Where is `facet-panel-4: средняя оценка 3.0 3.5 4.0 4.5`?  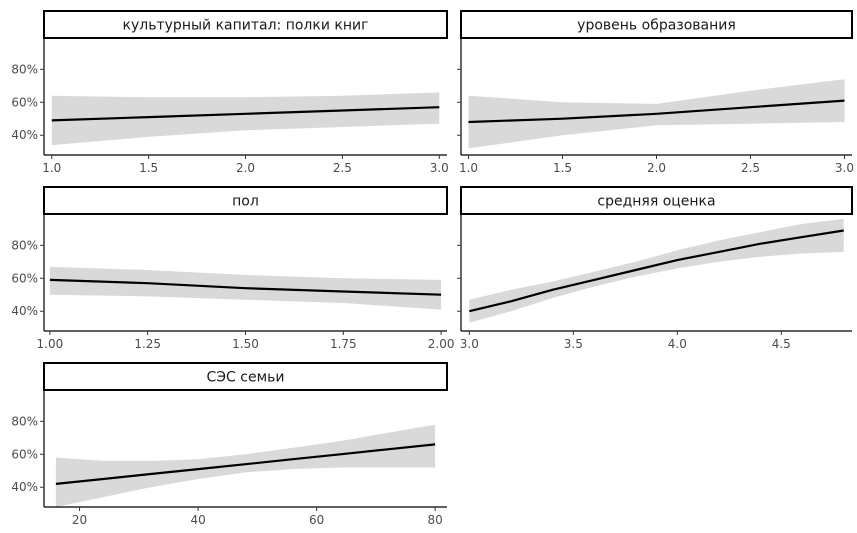
facet-panel-4: средняя оценка 3.0 3.5 4.0 4.5 is located at coordinates (655, 268).